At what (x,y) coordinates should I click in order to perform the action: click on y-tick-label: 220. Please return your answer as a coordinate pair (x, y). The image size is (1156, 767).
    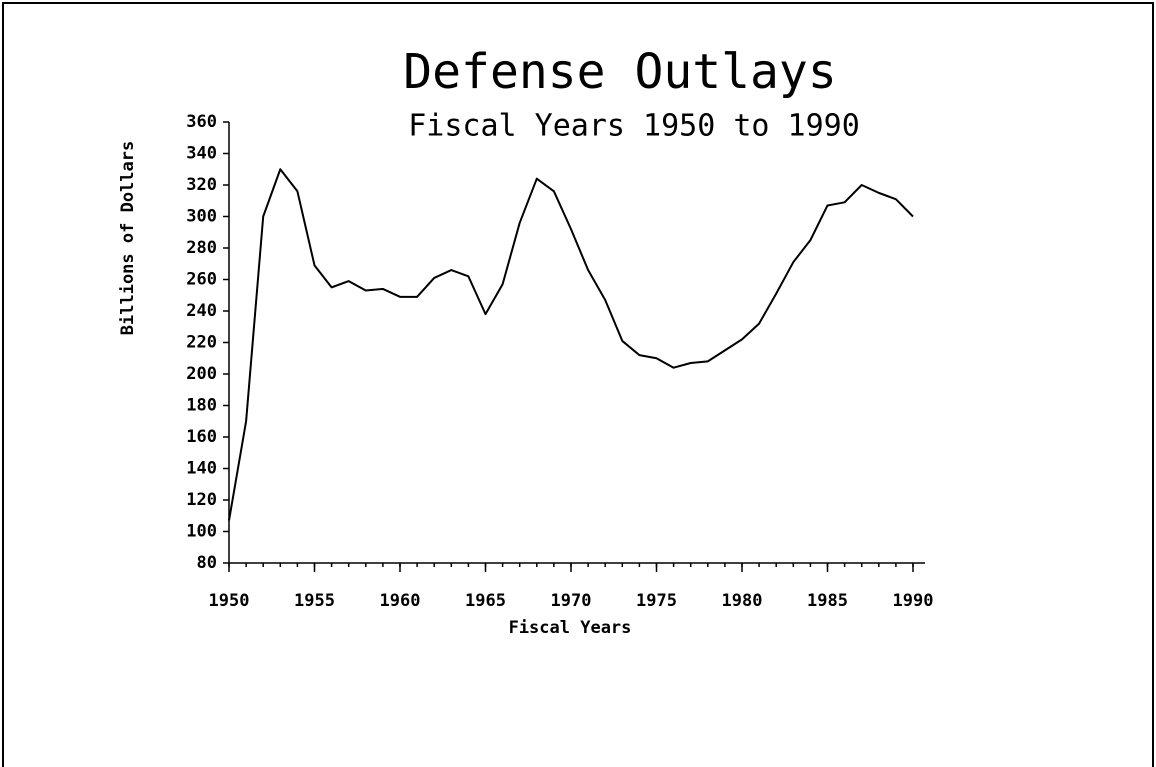
    Looking at the image, I should click on (201, 343).